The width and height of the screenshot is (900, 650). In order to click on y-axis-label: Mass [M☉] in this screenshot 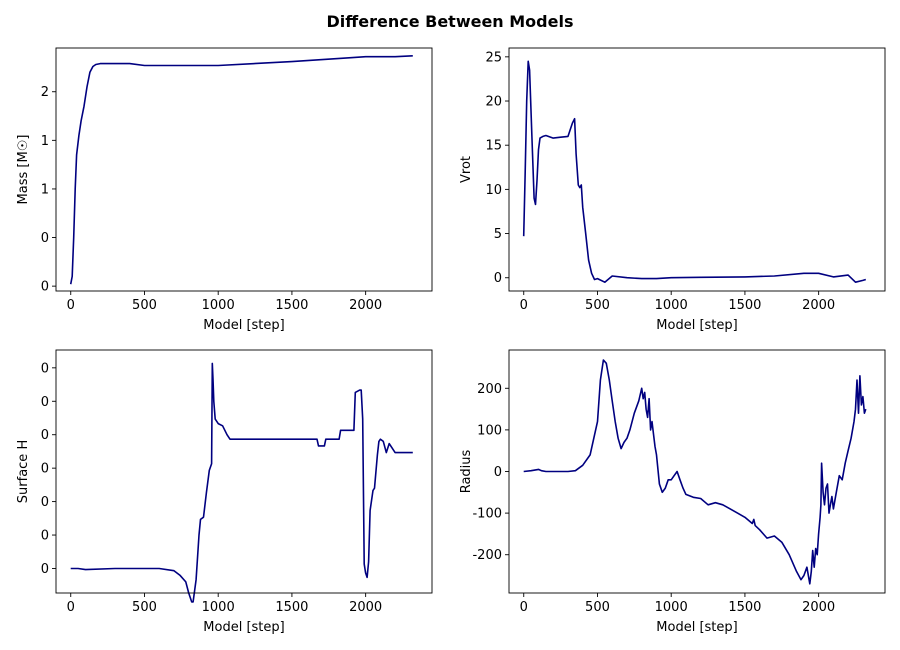, I will do `click(23, 170)`.